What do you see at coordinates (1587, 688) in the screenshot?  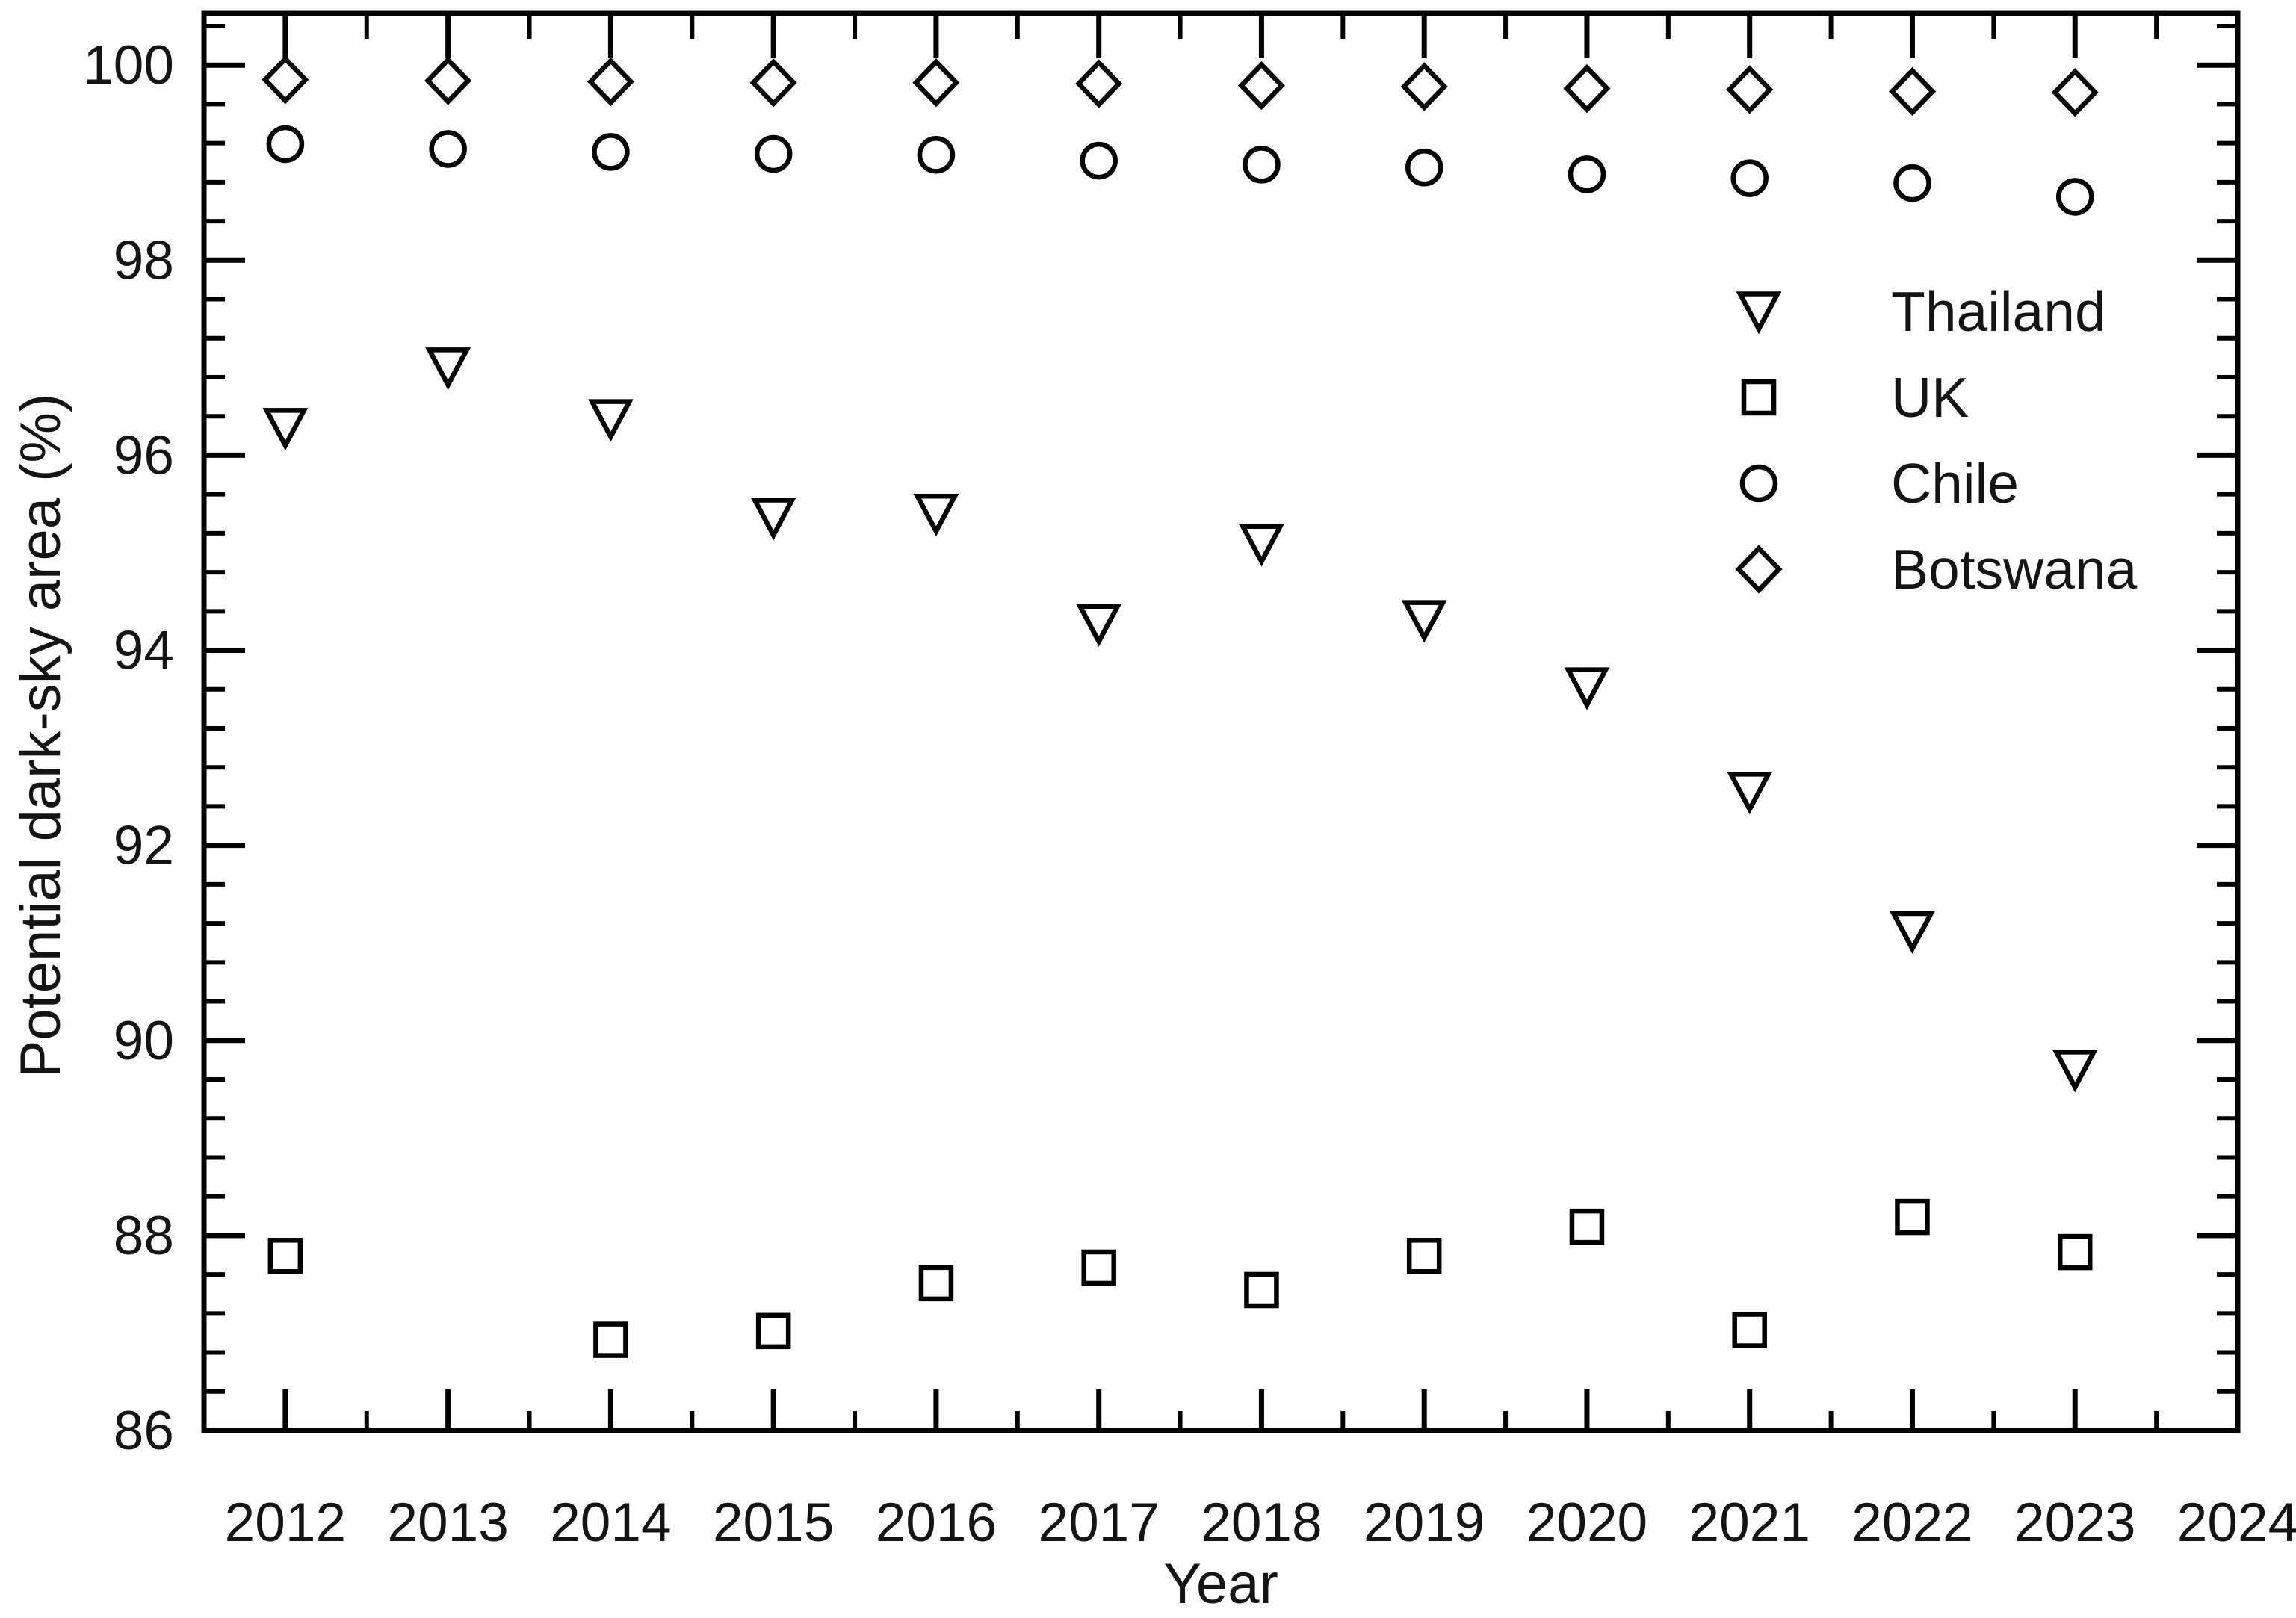 I see `marker-thailand-2020` at bounding box center [1587, 688].